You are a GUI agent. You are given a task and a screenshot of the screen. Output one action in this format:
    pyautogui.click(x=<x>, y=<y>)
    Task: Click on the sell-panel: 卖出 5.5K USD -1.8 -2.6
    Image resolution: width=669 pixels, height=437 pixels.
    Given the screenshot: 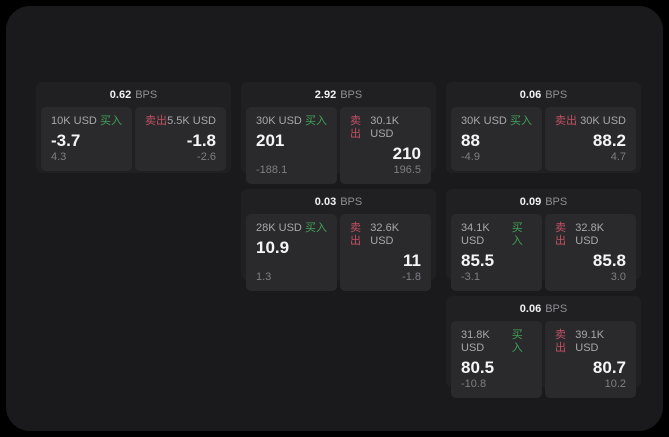 What is the action you would take?
    pyautogui.click(x=180, y=139)
    